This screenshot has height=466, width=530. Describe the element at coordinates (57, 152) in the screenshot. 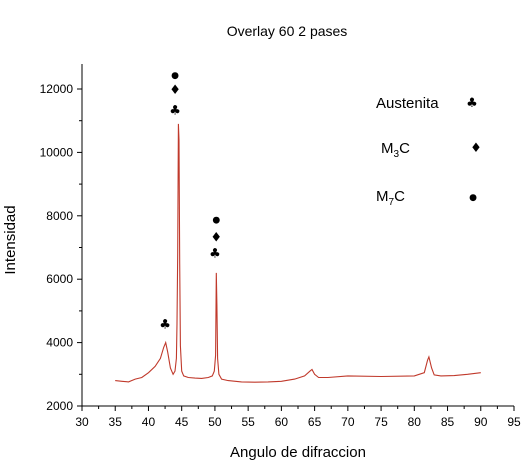

I see `y-tick-label: 10000` at that location.